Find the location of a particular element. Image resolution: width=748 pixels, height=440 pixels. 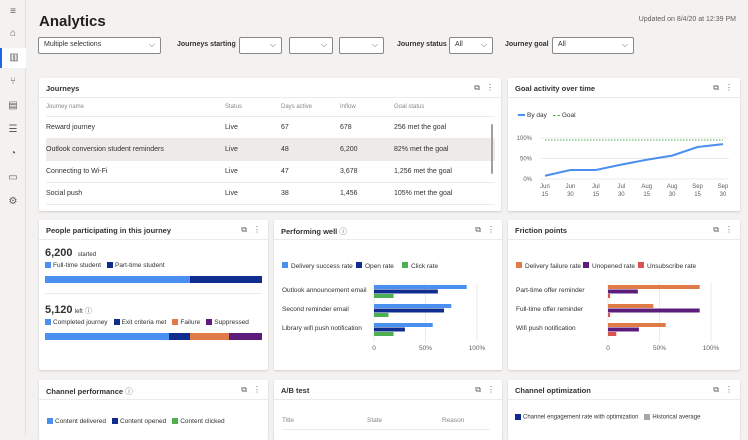

legend-item: Failure is located at coordinates (186, 322).